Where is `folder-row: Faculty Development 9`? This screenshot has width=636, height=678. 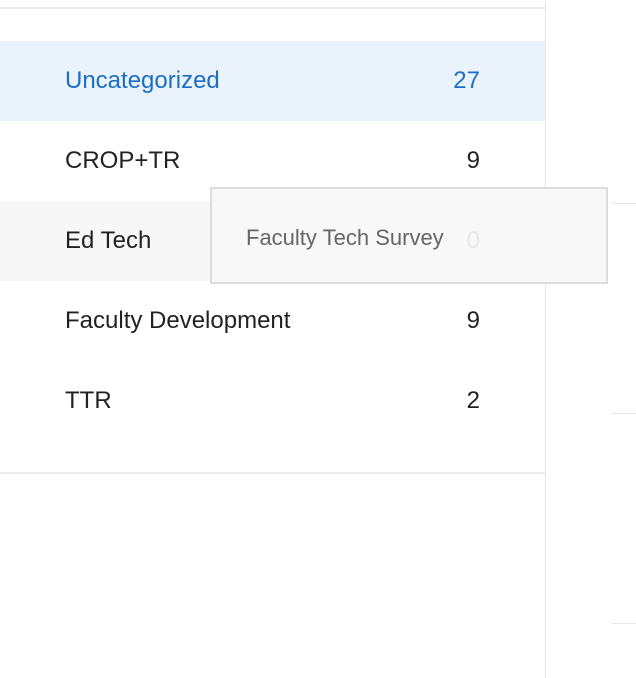
folder-row: Faculty Development 9 is located at coordinates (272, 321).